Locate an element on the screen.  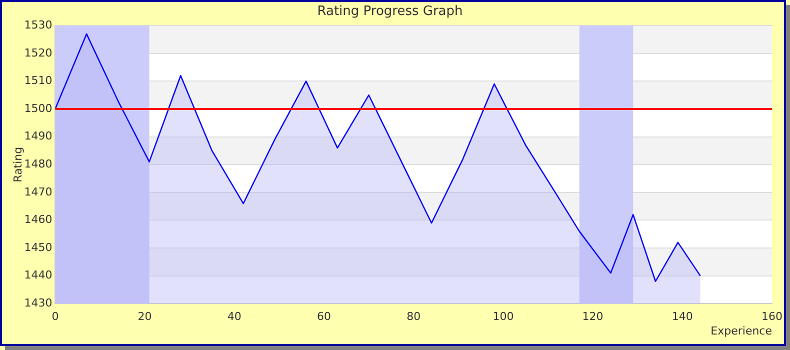
x-tick-label: 0 is located at coordinates (55, 317).